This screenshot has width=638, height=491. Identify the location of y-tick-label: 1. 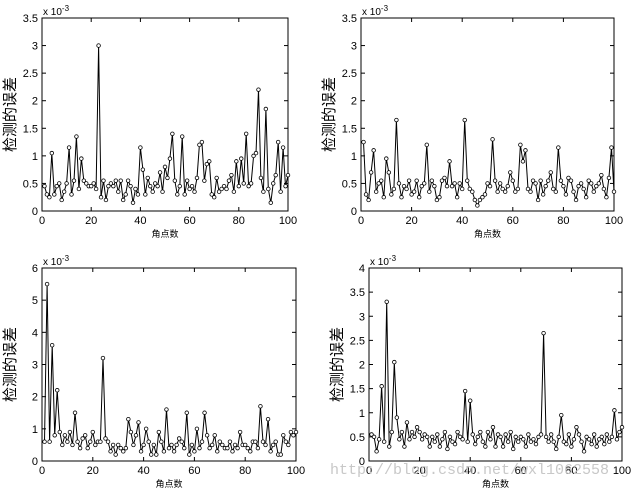
(362, 414).